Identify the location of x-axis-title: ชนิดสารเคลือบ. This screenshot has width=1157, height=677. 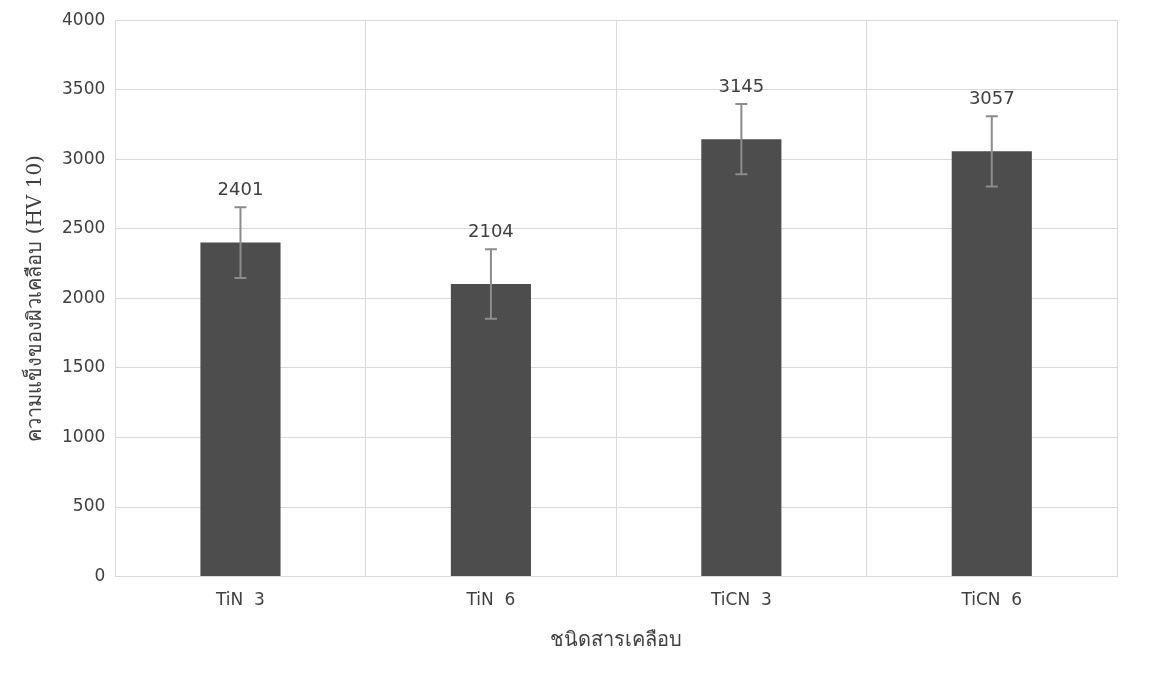
(616, 639).